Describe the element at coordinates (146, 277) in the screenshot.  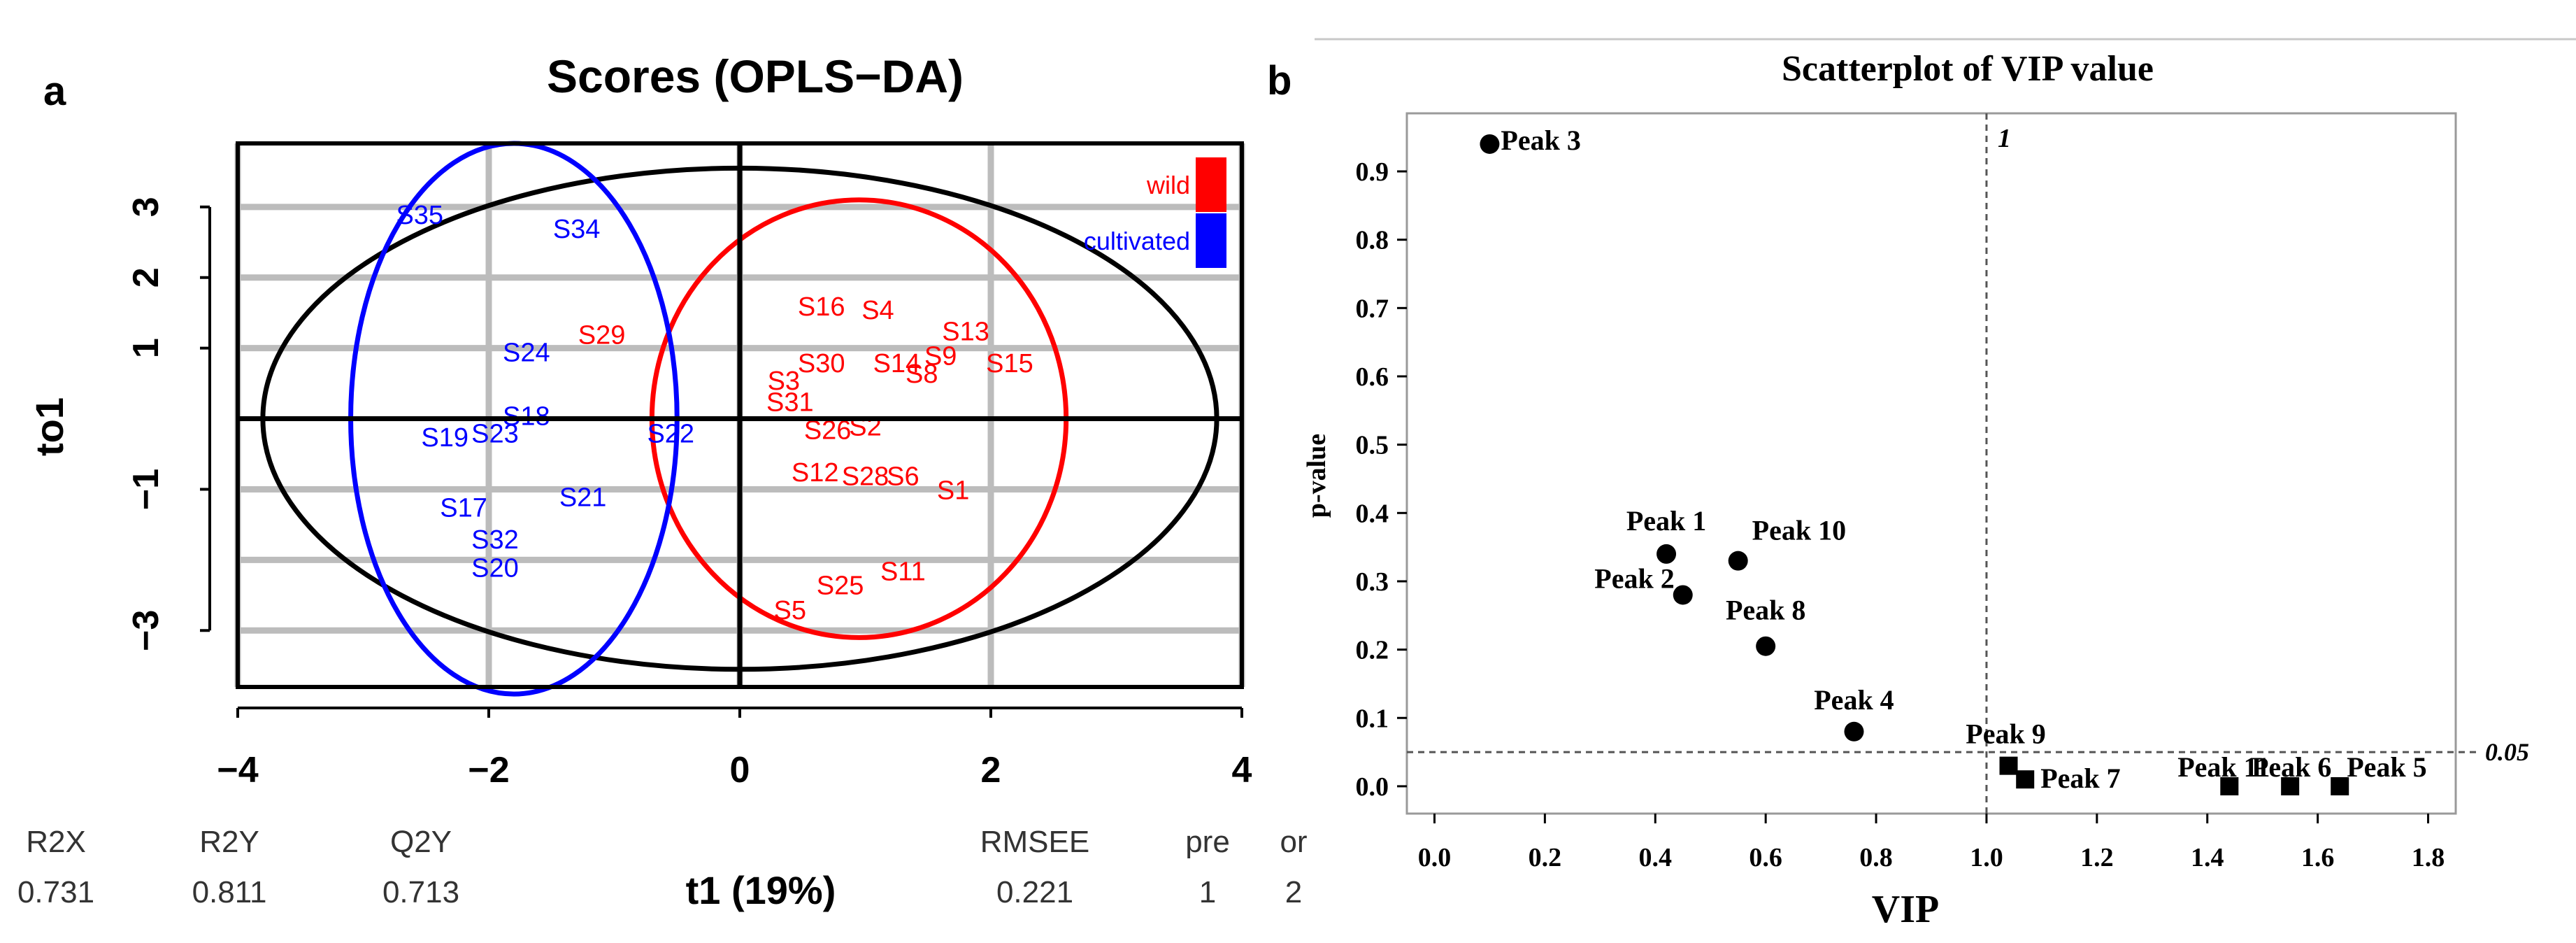
I see `y-tick-label: 2` at that location.